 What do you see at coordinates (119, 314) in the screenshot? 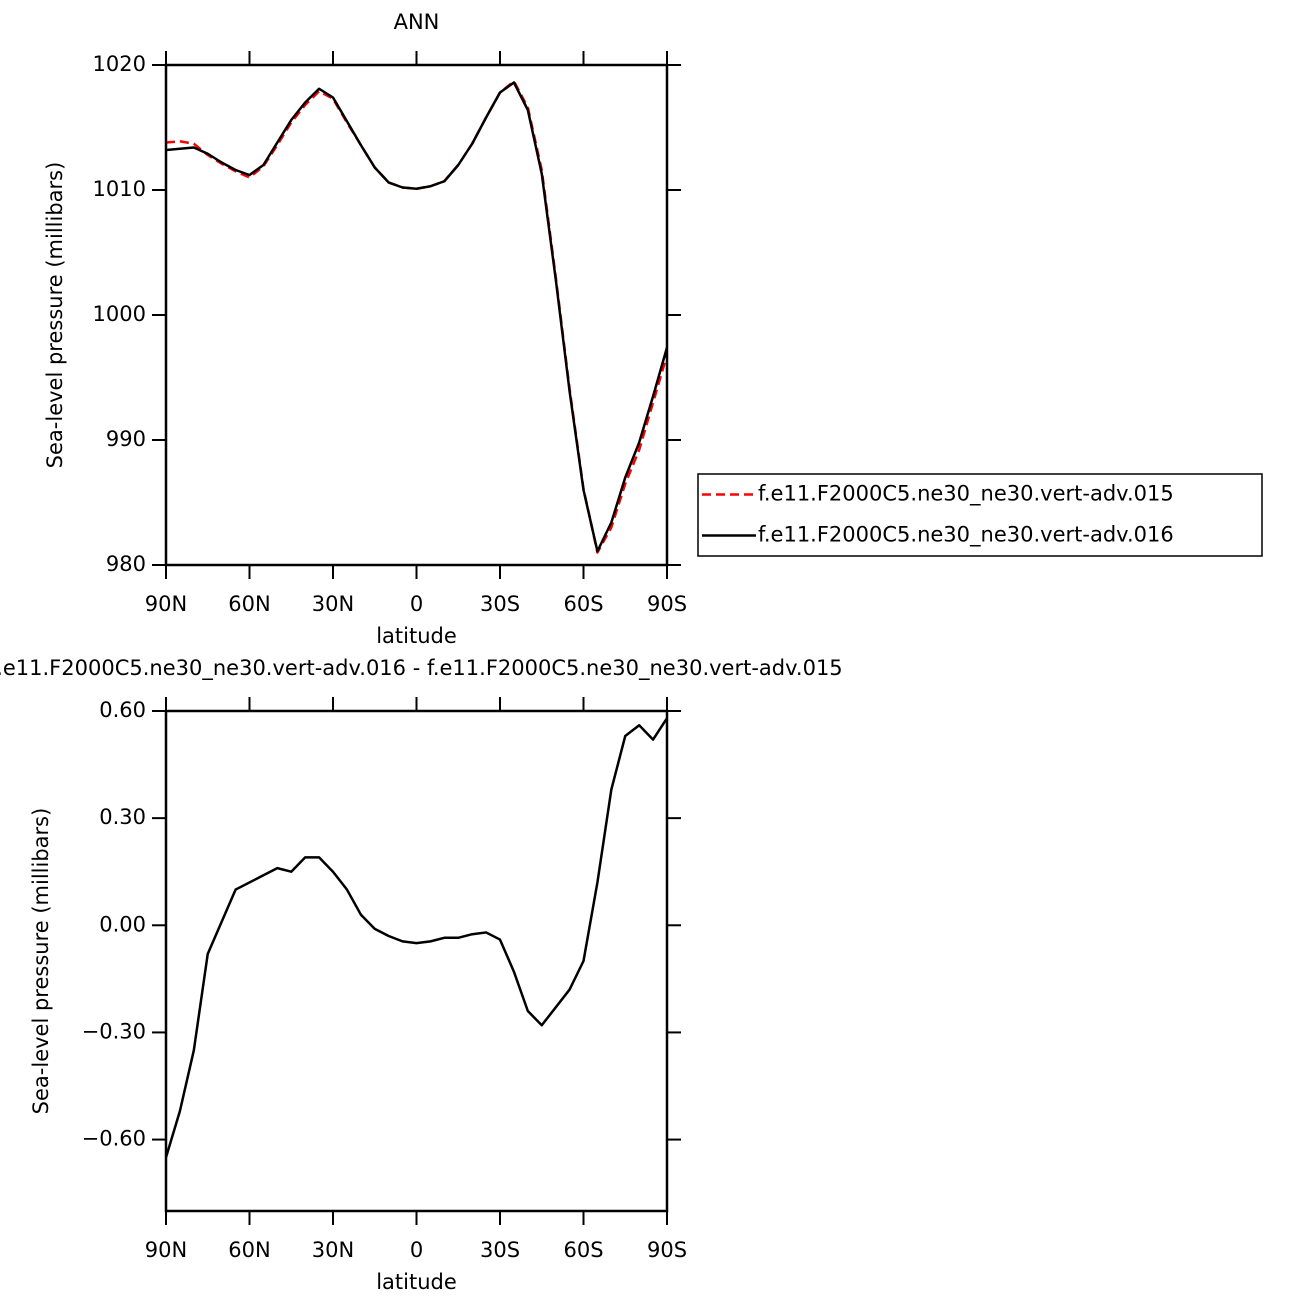
I see `y-tick-label: 1000` at bounding box center [119, 314].